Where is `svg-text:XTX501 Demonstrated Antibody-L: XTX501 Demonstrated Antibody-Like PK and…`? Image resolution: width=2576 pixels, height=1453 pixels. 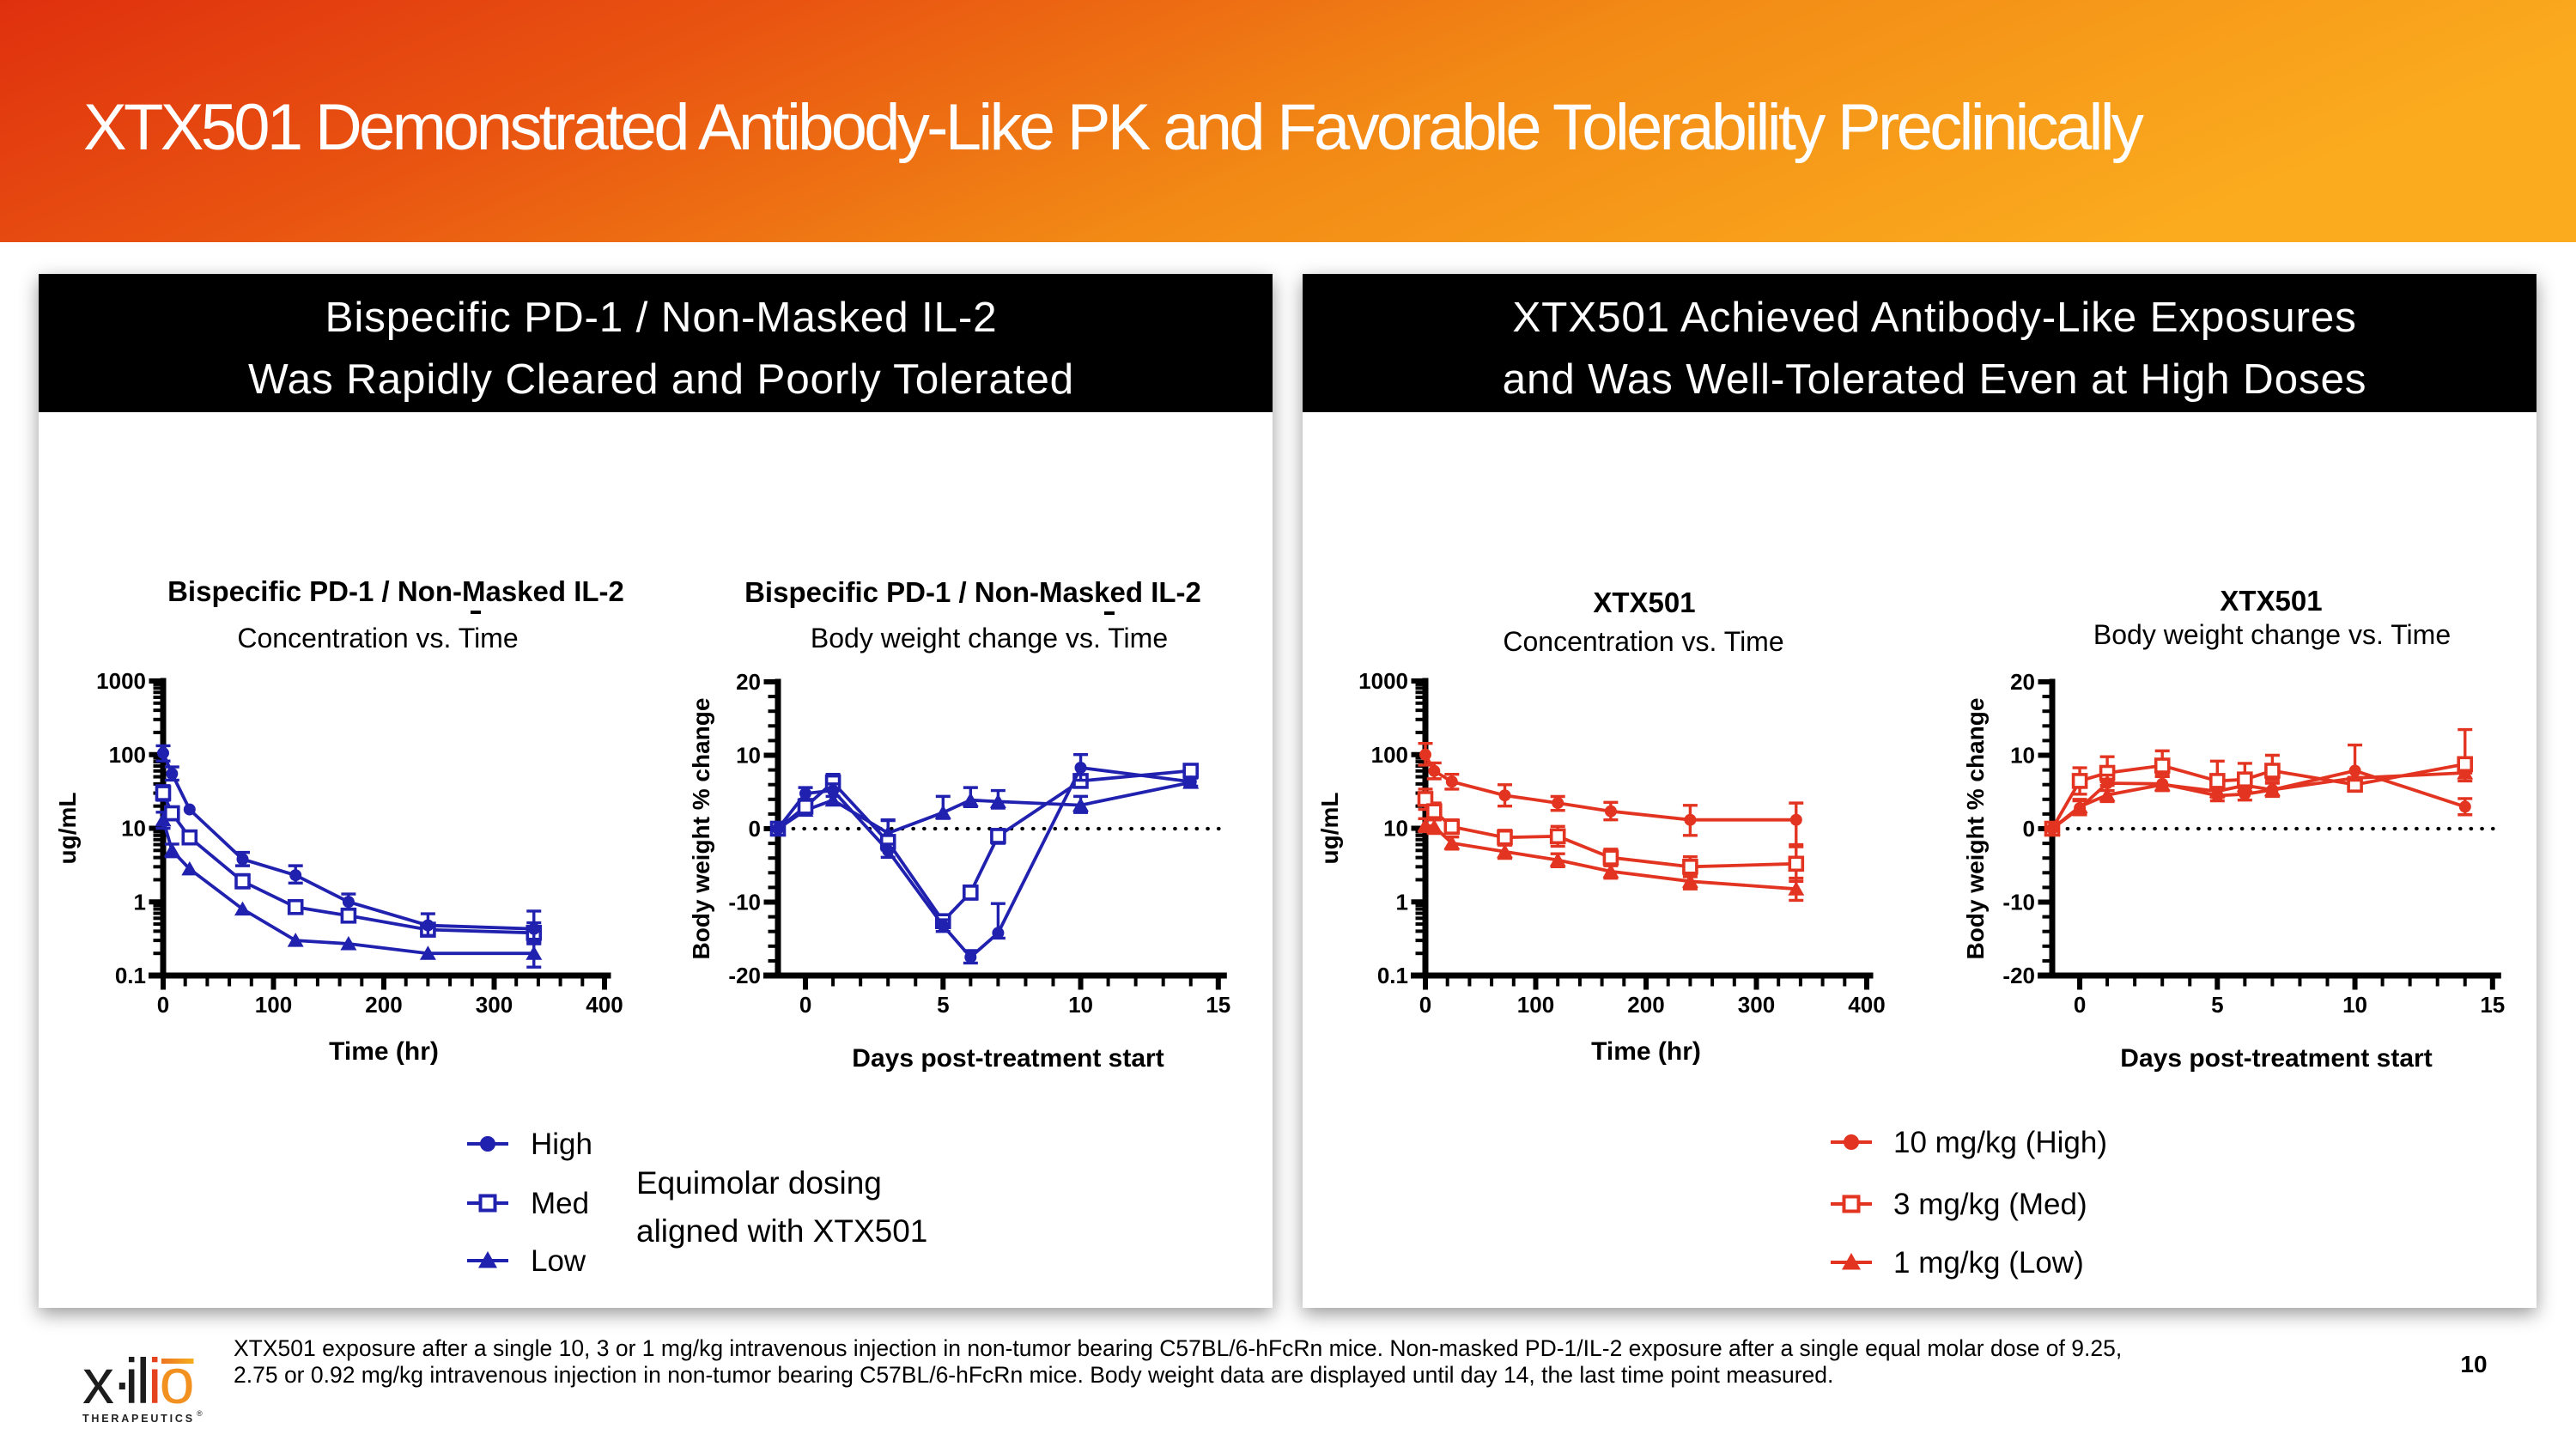
svg-text:XTX501 Demonstrated Antibody-L: XTX501 Demonstrated Antibody-Like PK and… is located at coordinates (1113, 128).